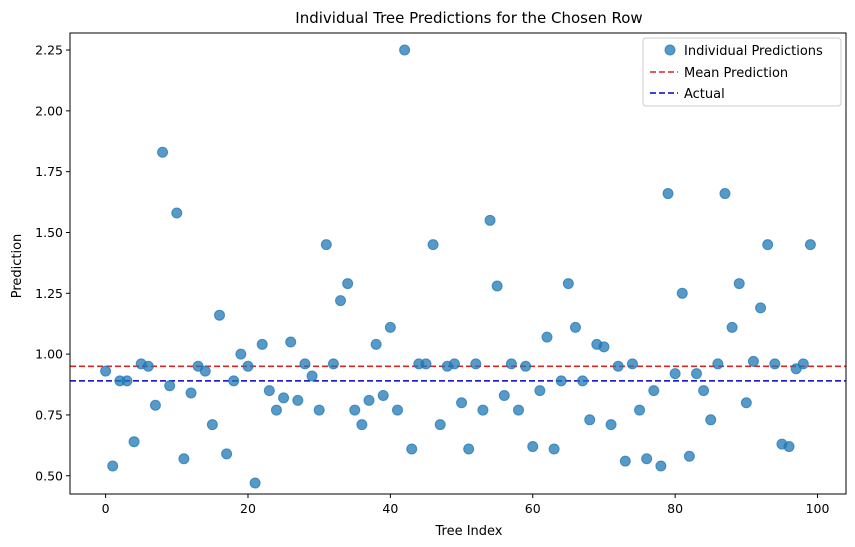  I want to click on x-tick-label: 0, so click(106, 508).